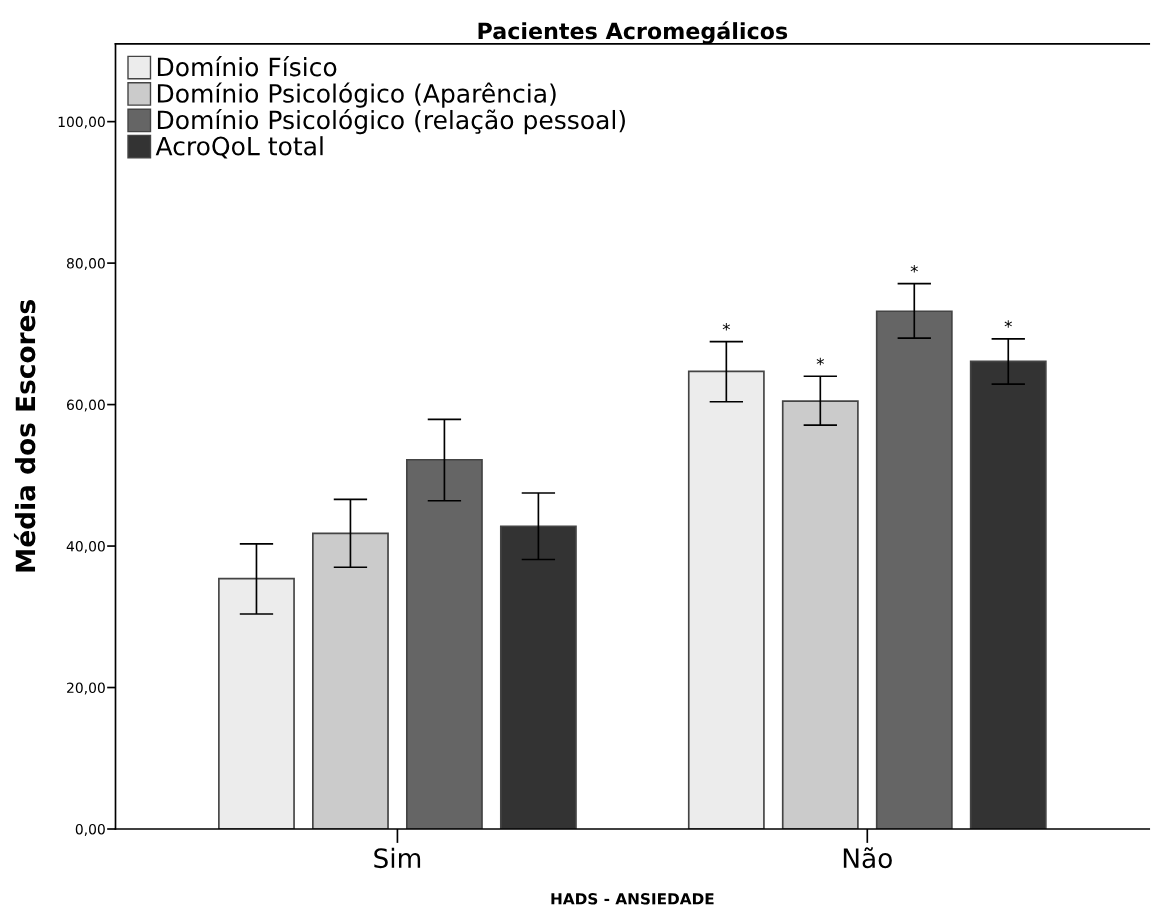 This screenshot has height=913, width=1155. Describe the element at coordinates (867, 858) in the screenshot. I see `x-tick-label: Não` at that location.